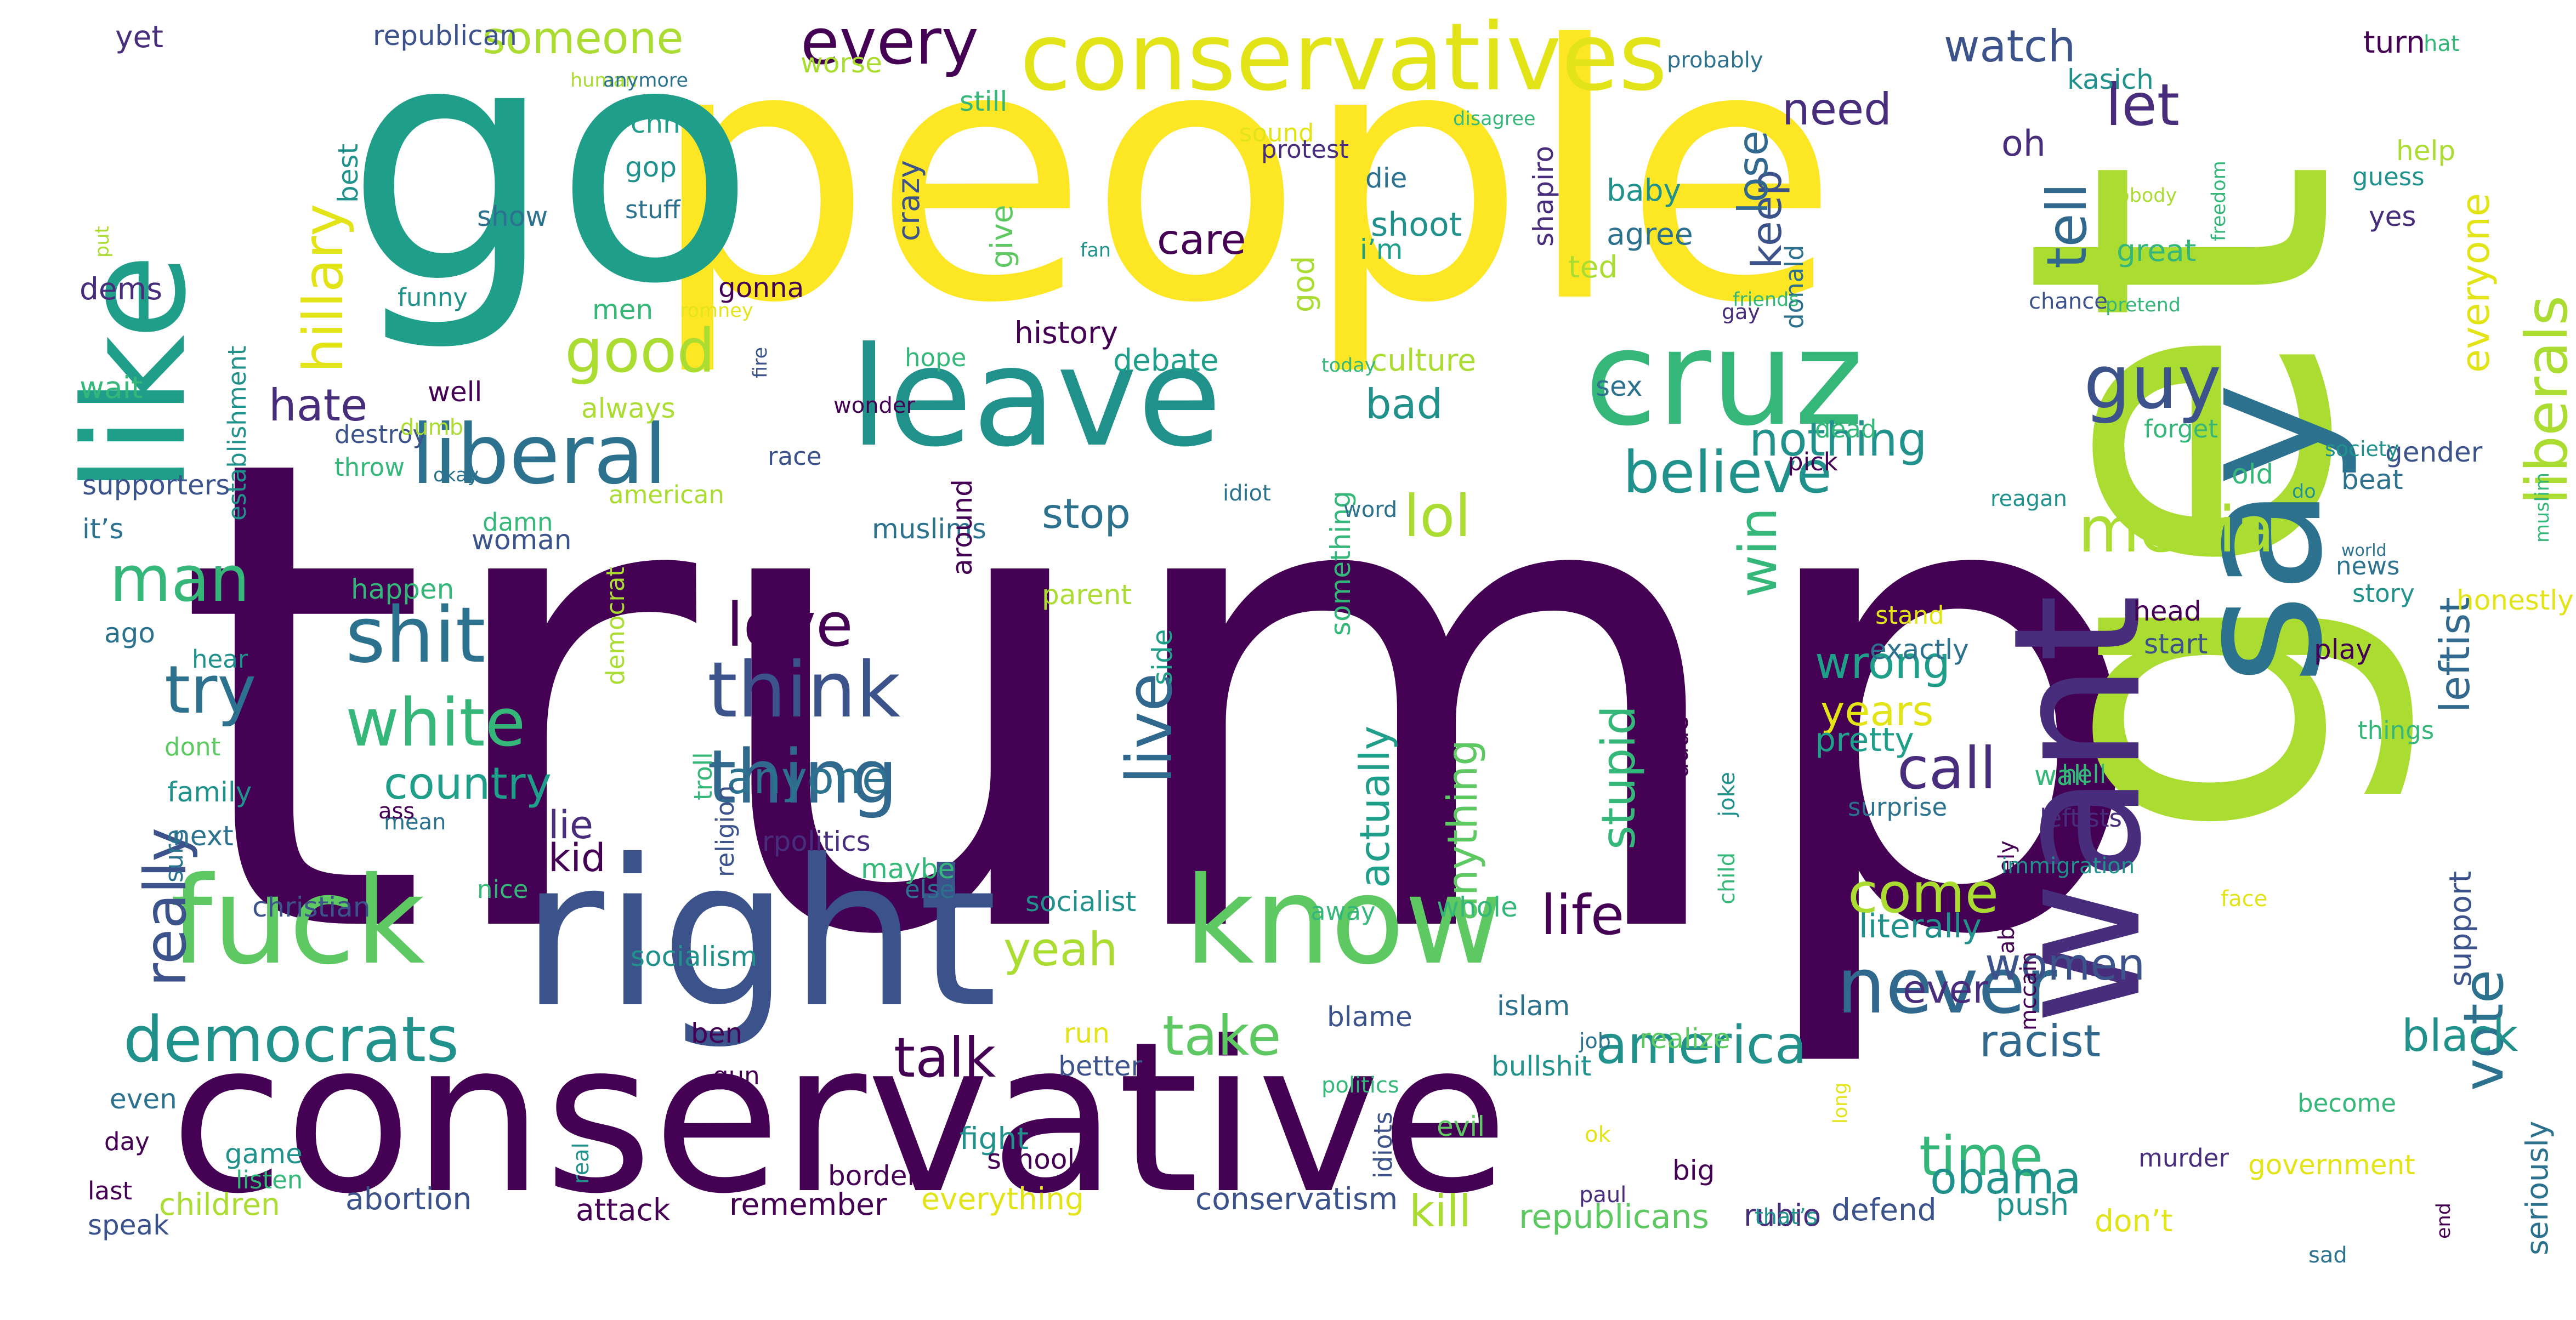 The image size is (2576, 1320). Describe the element at coordinates (297, 921) in the screenshot. I see `cloud-word: fuck` at that location.